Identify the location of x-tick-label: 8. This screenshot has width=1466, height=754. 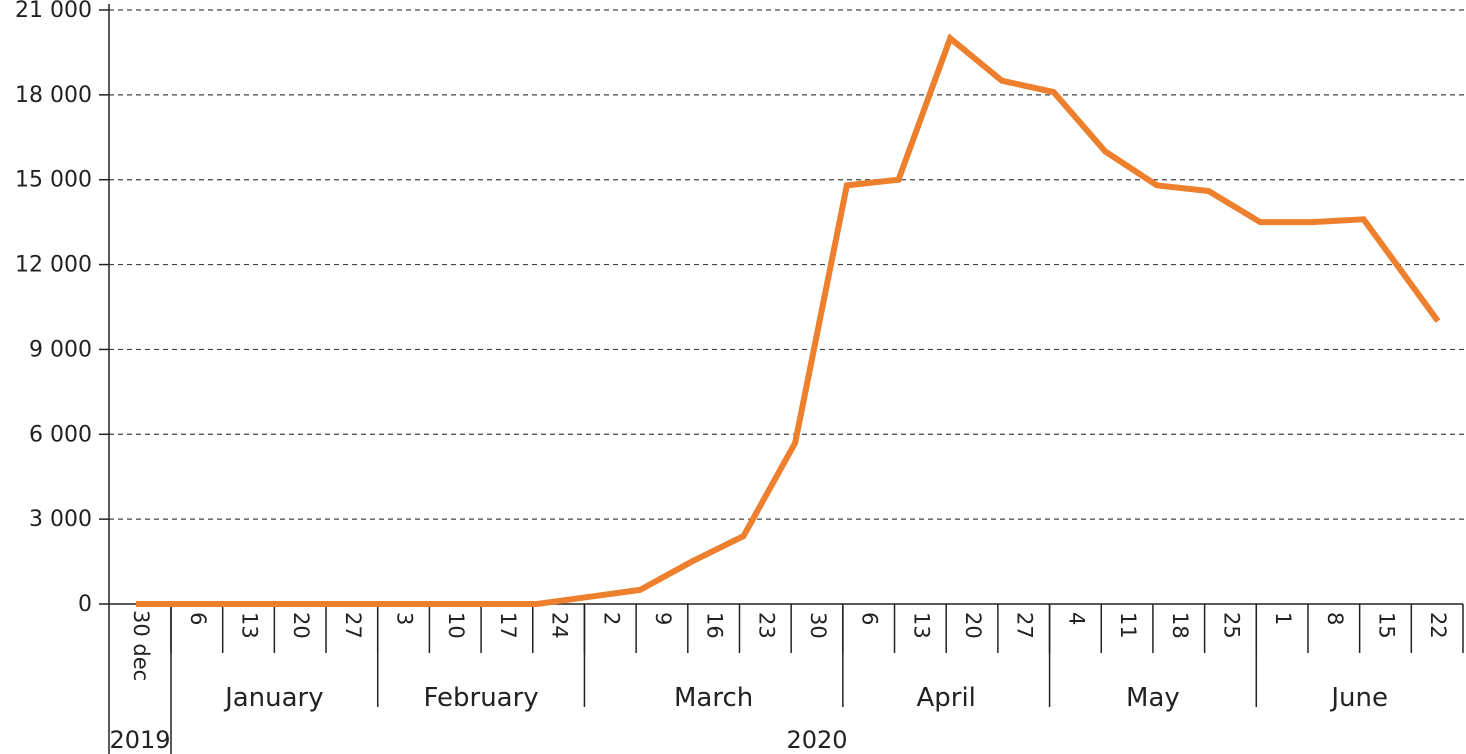
(1335, 618).